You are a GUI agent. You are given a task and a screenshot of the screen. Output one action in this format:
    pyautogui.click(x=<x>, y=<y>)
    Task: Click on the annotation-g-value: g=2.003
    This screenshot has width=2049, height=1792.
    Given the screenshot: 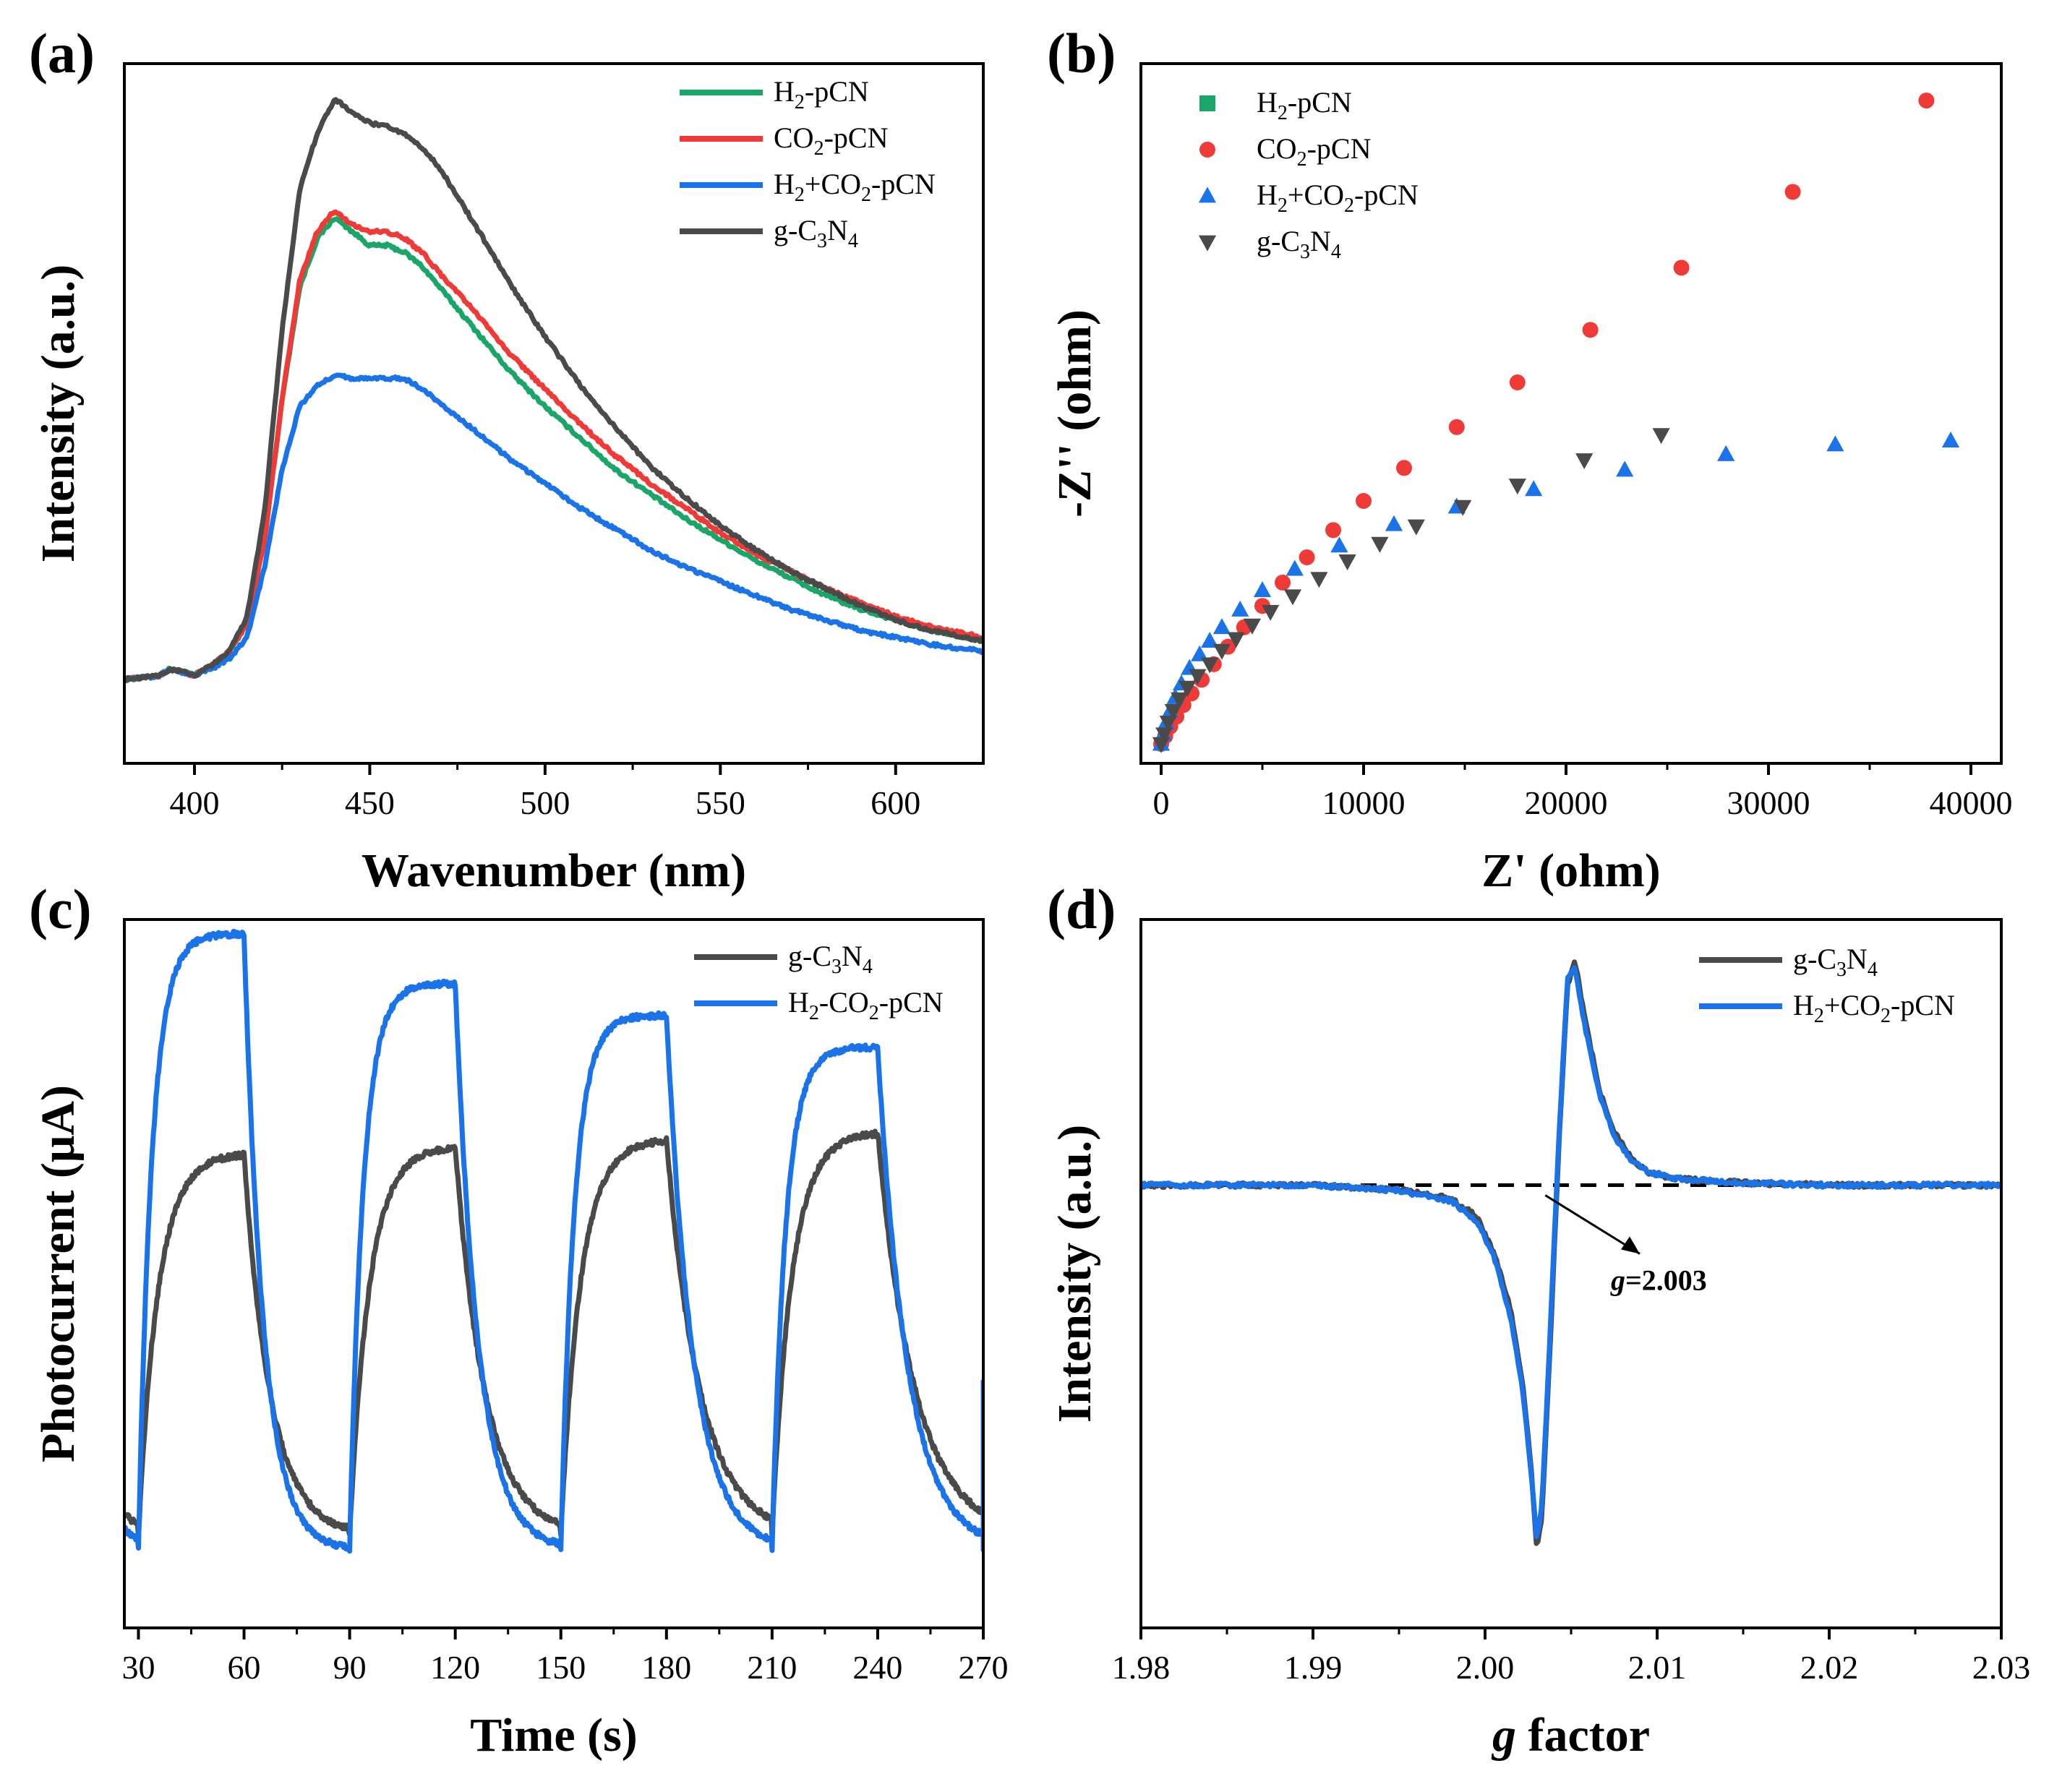 What is the action you would take?
    pyautogui.click(x=1658, y=1280)
    